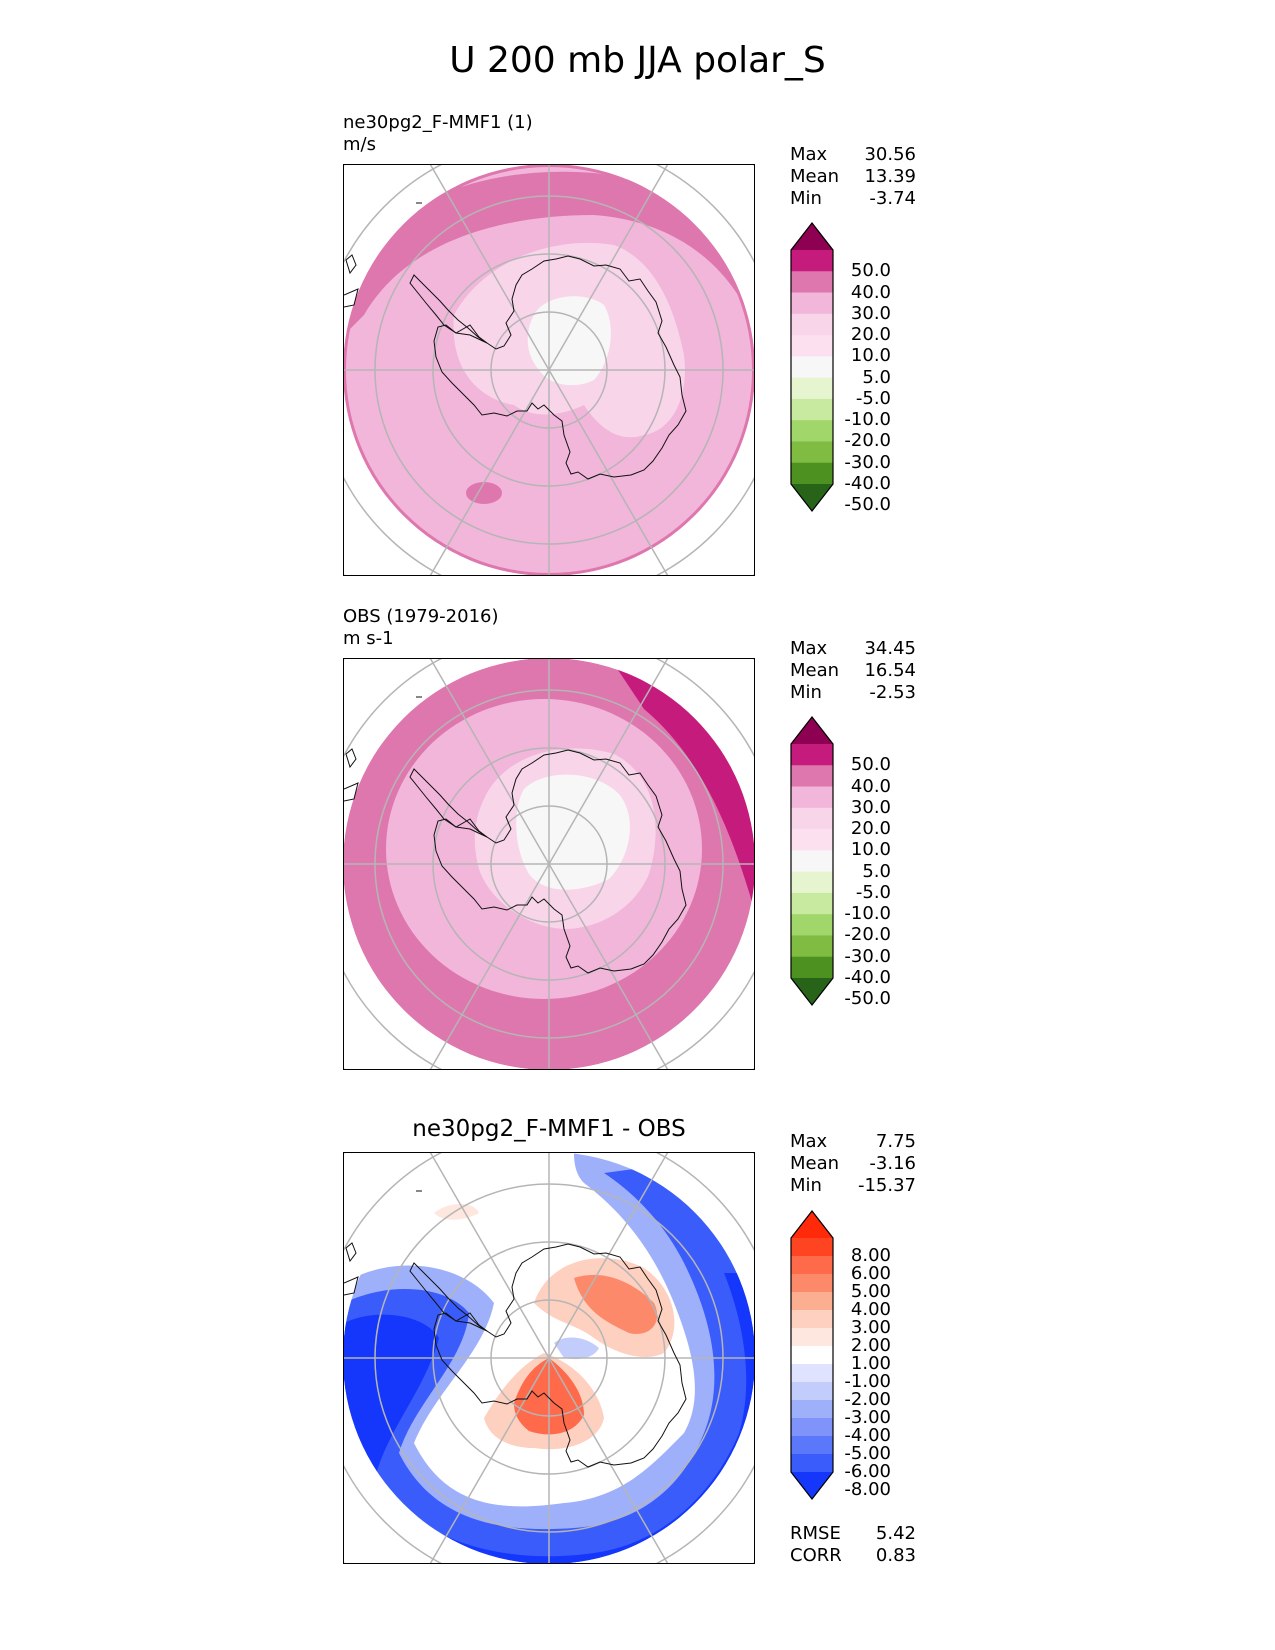 The width and height of the screenshot is (1275, 1650). I want to click on colorbar-svg, so click(812, 1355).